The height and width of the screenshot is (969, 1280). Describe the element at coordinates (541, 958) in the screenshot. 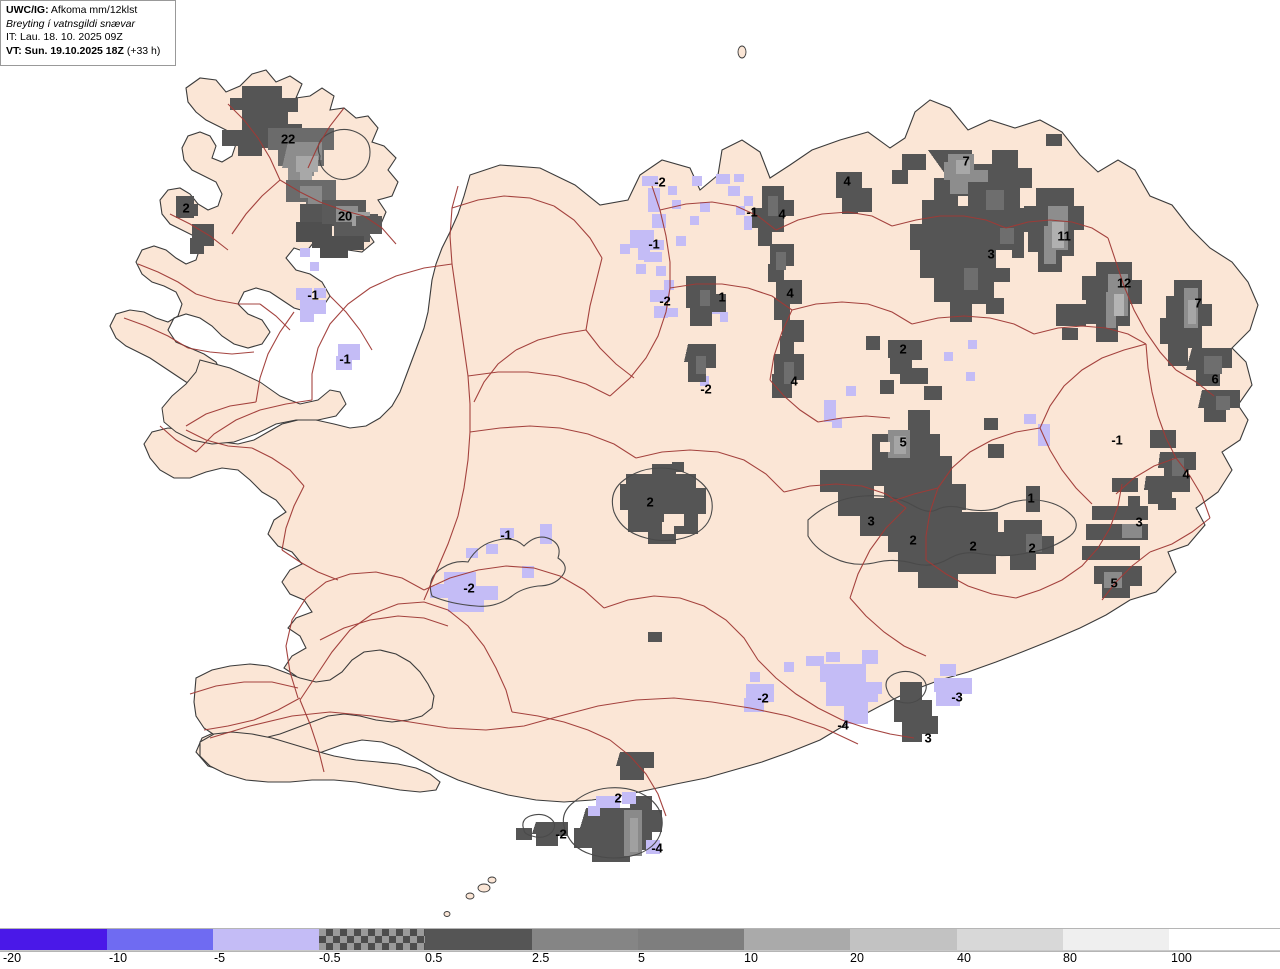

I see `legend-tick-2.5: 2.5` at that location.